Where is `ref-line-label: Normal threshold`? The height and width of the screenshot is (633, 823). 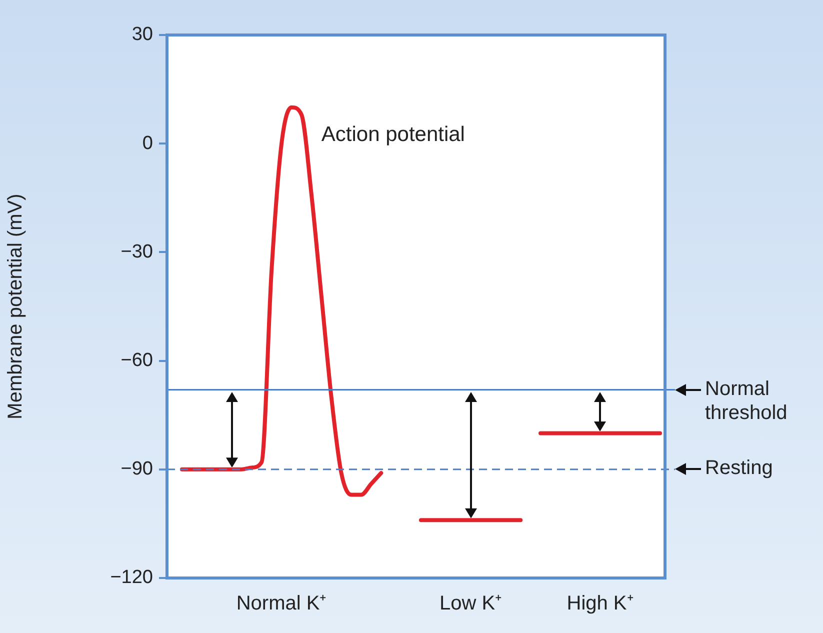 ref-line-label: Normal threshold is located at coordinates (746, 400).